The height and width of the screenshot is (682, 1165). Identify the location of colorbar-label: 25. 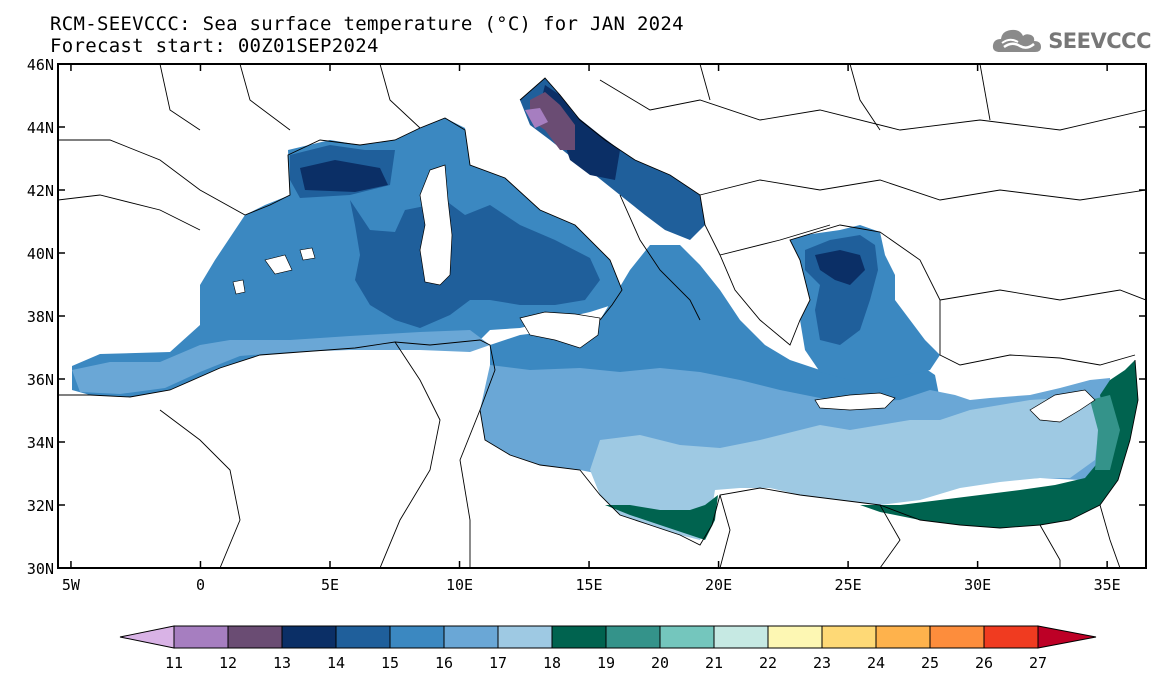
(930, 663).